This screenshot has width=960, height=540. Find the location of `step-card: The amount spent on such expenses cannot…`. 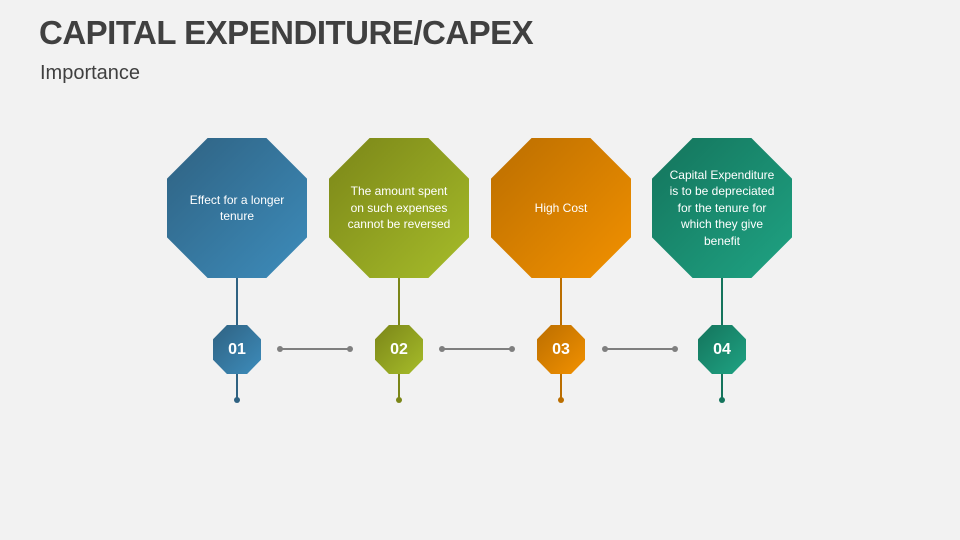

step-card: The amount spent on such expenses cannot… is located at coordinates (399, 208).